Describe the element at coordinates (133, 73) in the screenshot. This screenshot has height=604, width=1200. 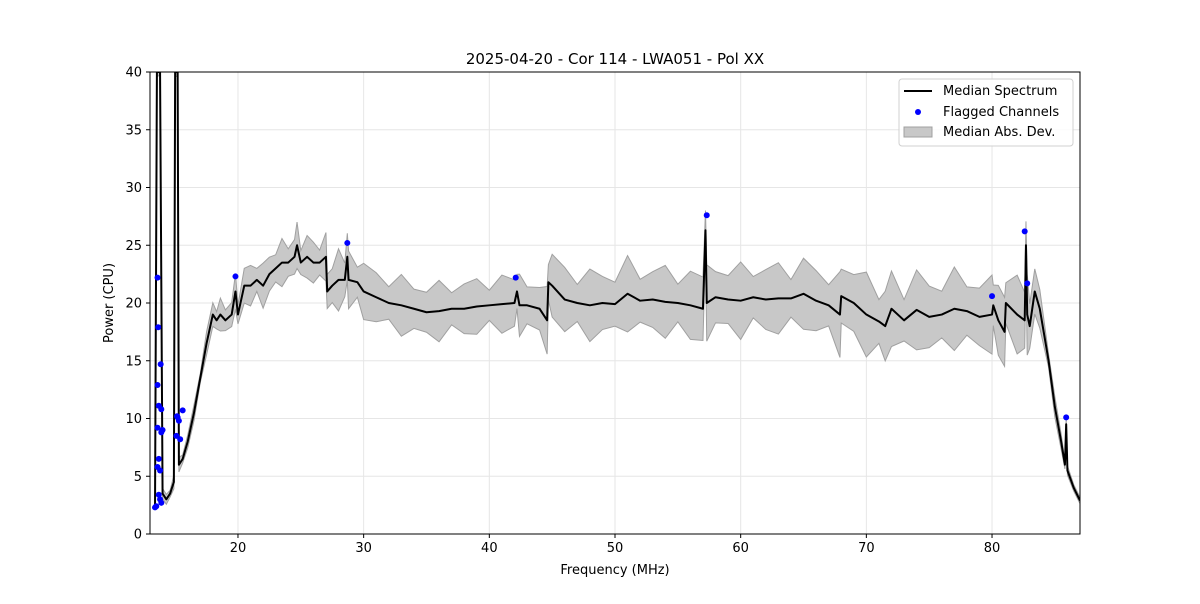
I see `y-tick-label: 40` at that location.